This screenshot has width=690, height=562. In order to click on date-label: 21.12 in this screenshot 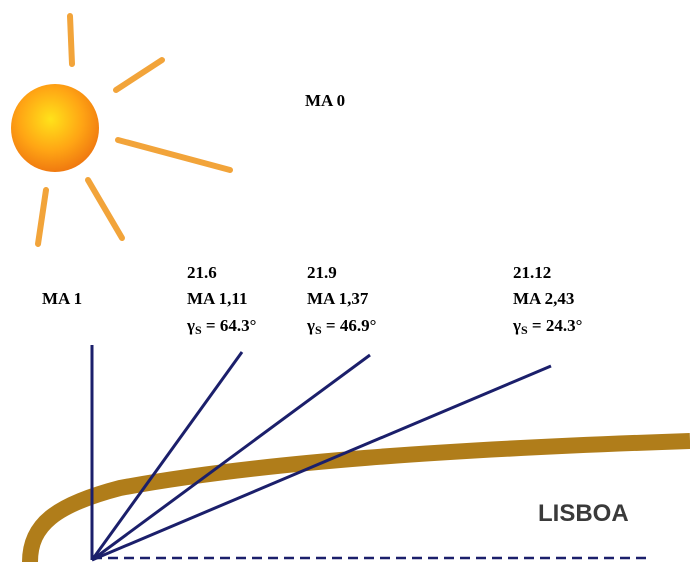, I will do `click(532, 272)`.